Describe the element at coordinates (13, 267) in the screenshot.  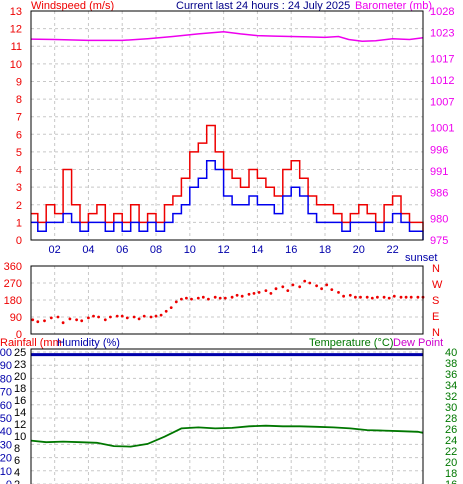
I see `direction-tick-label: 360` at that location.